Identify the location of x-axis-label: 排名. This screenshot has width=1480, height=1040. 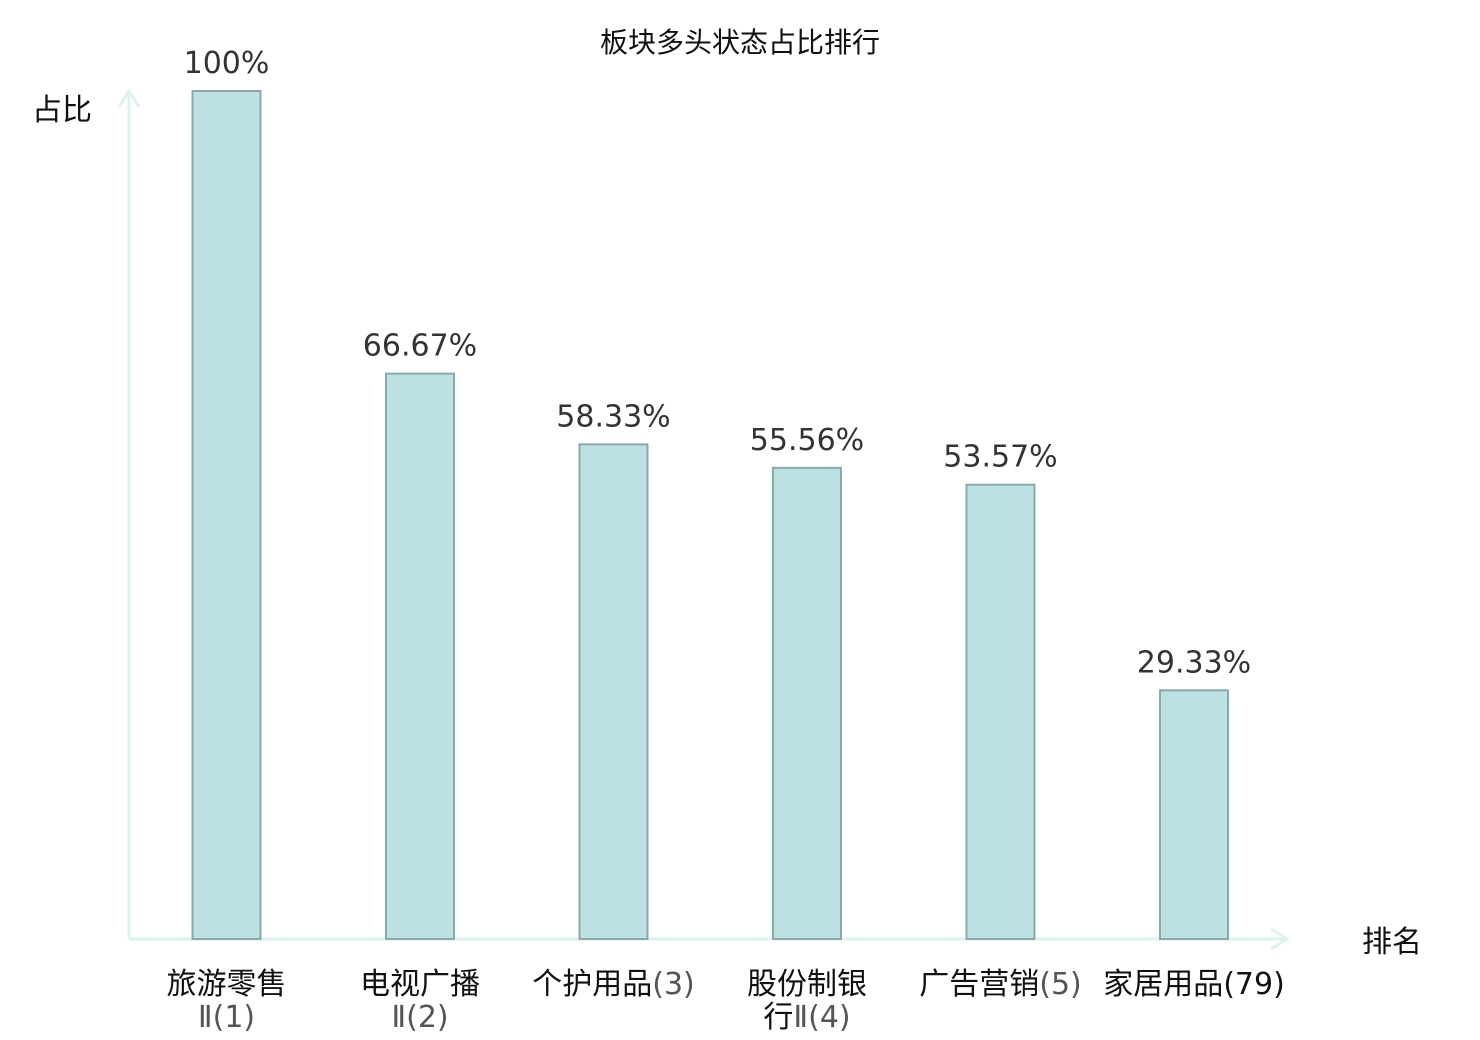
(1392, 942).